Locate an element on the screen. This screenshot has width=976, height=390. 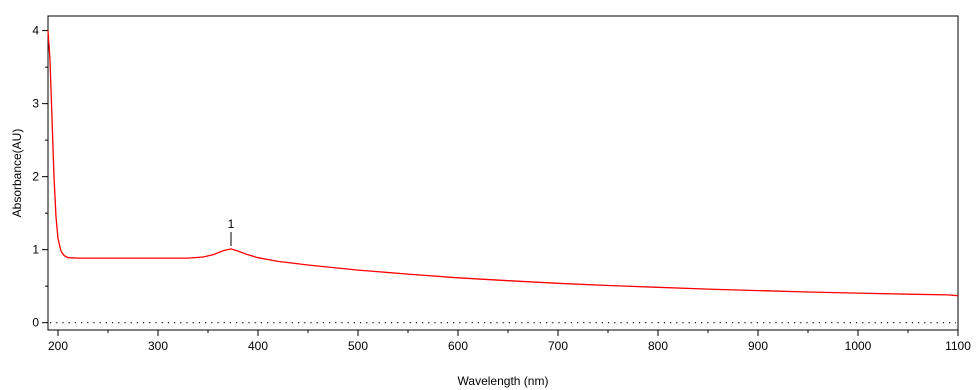
y-tick-label: 1 is located at coordinates (35, 250).